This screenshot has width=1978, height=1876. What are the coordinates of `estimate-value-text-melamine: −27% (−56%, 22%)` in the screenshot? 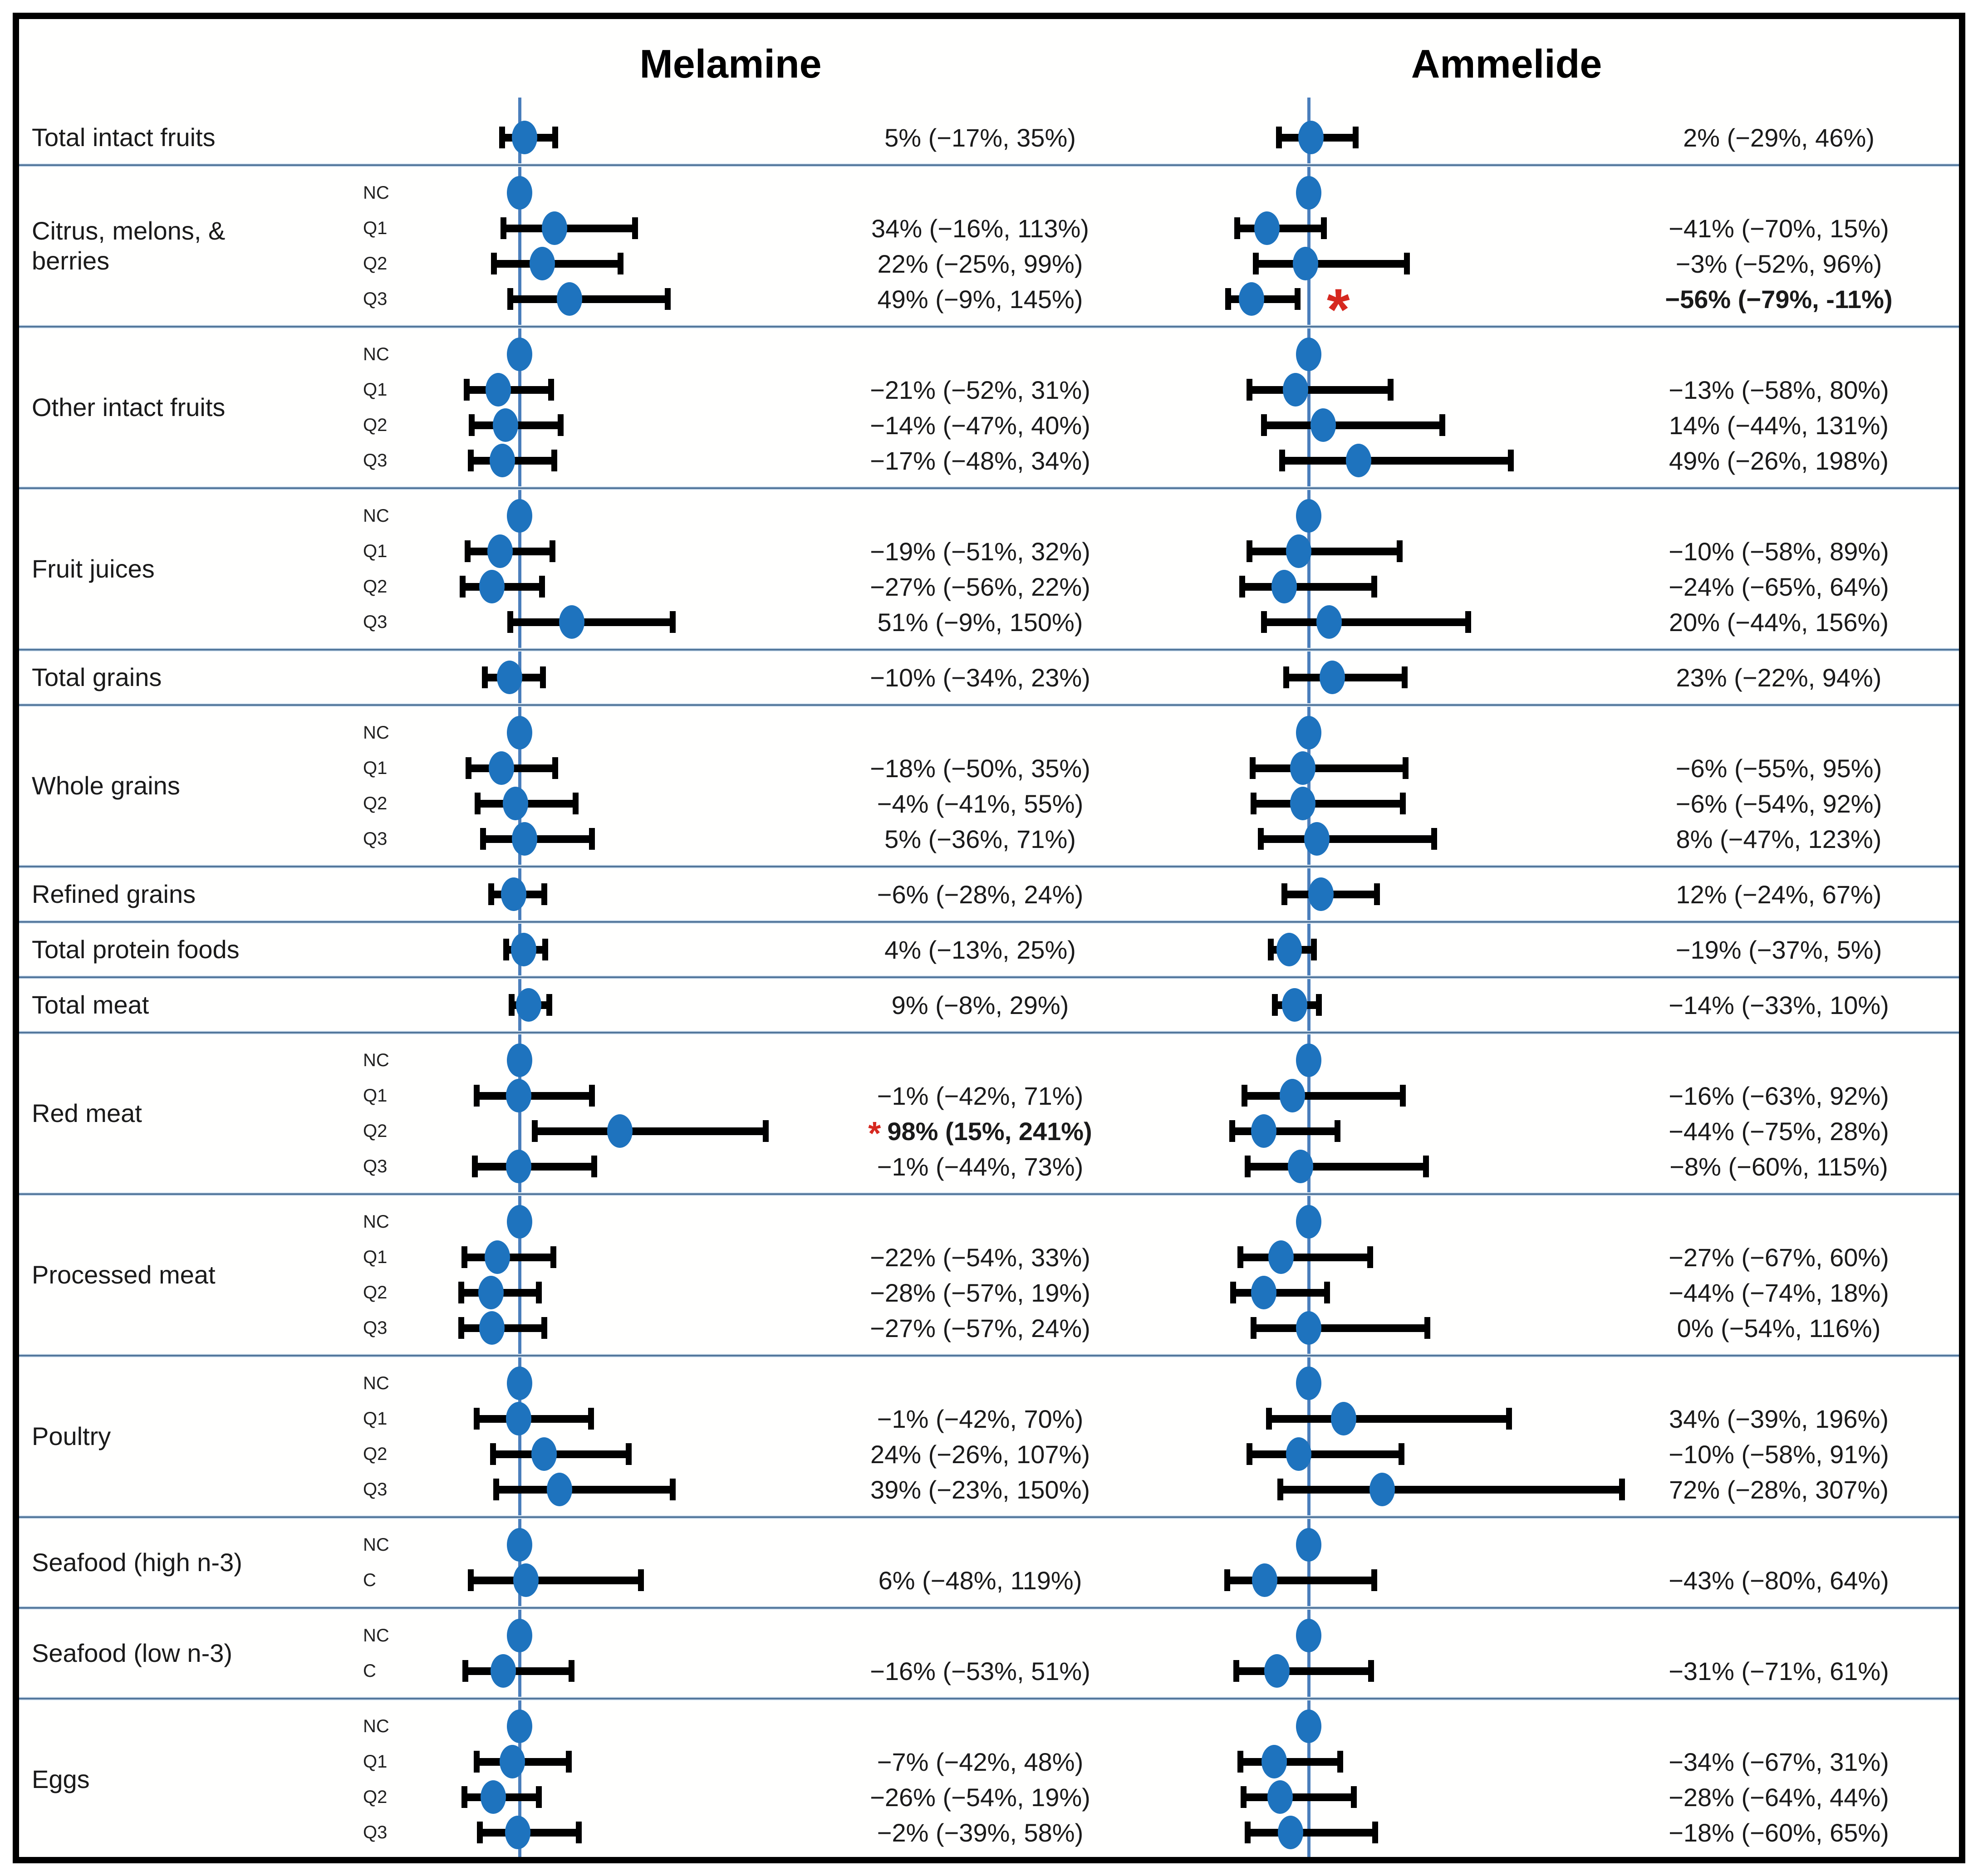 It's located at (980, 586).